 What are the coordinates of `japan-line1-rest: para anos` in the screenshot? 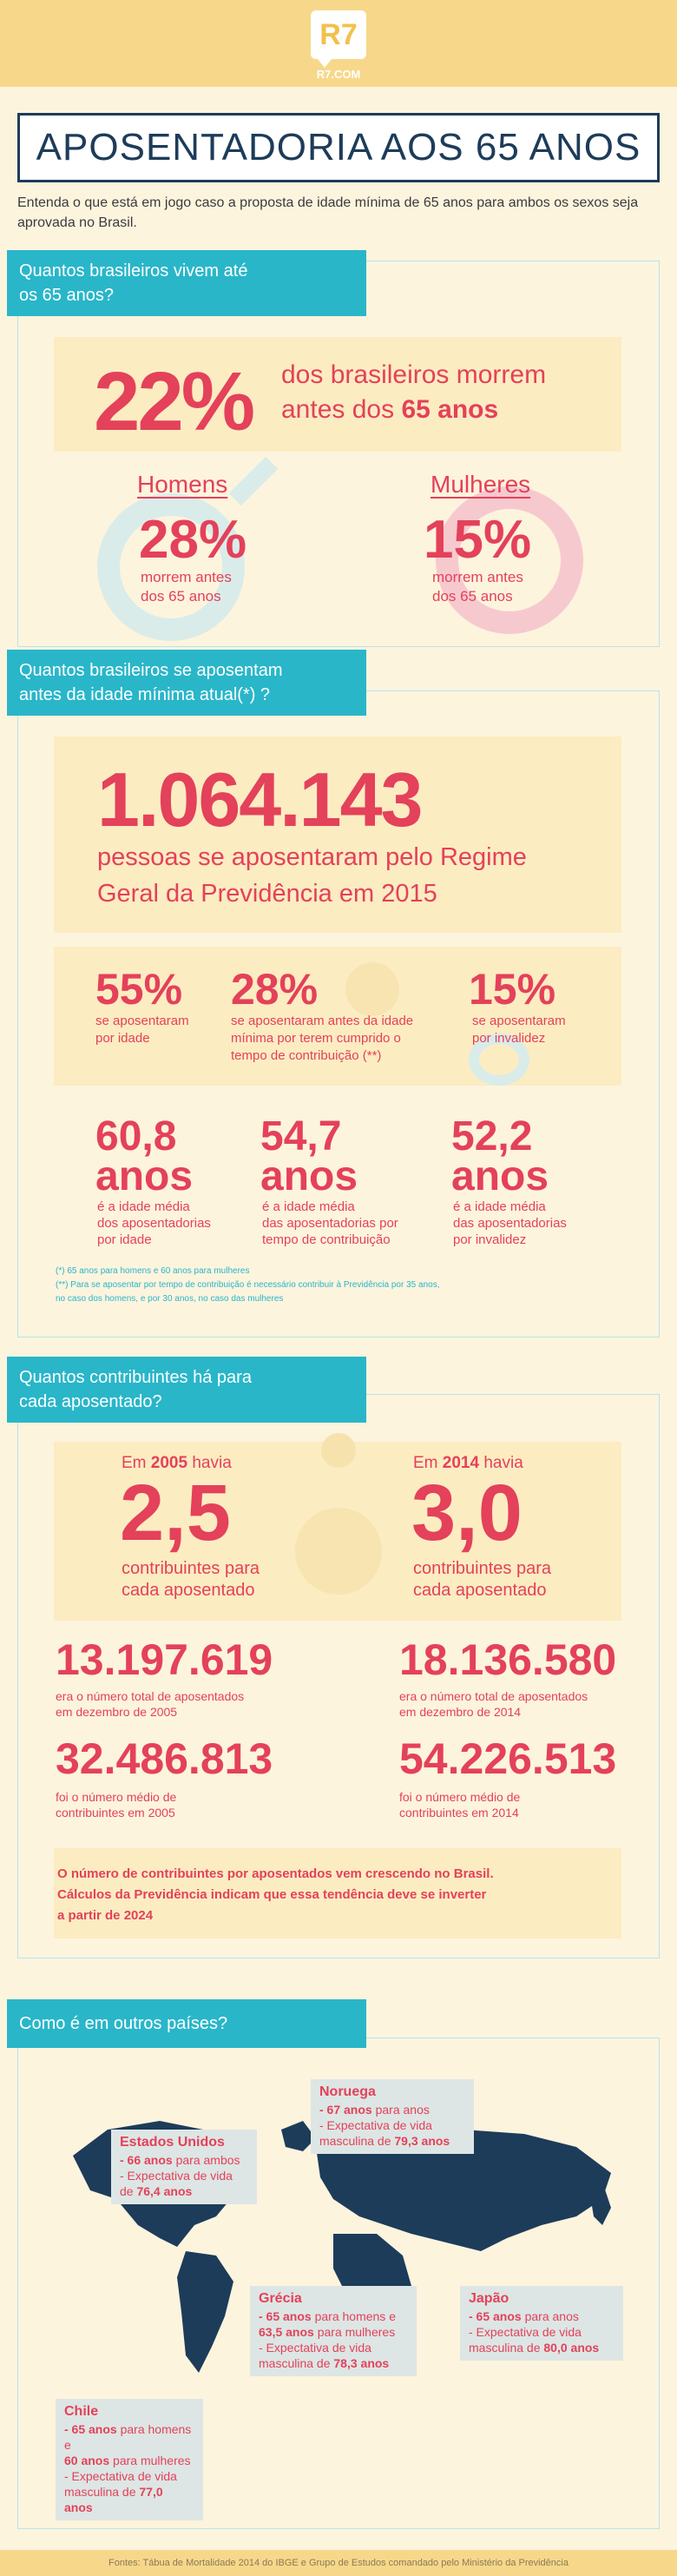 It's located at (550, 2316).